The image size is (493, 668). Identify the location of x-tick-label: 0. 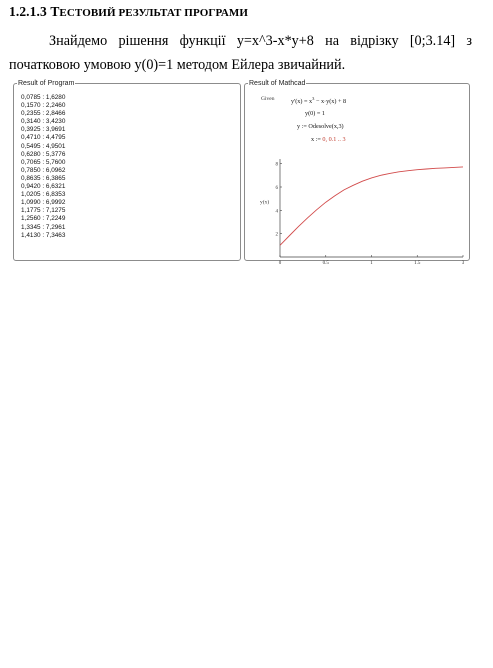
(280, 263).